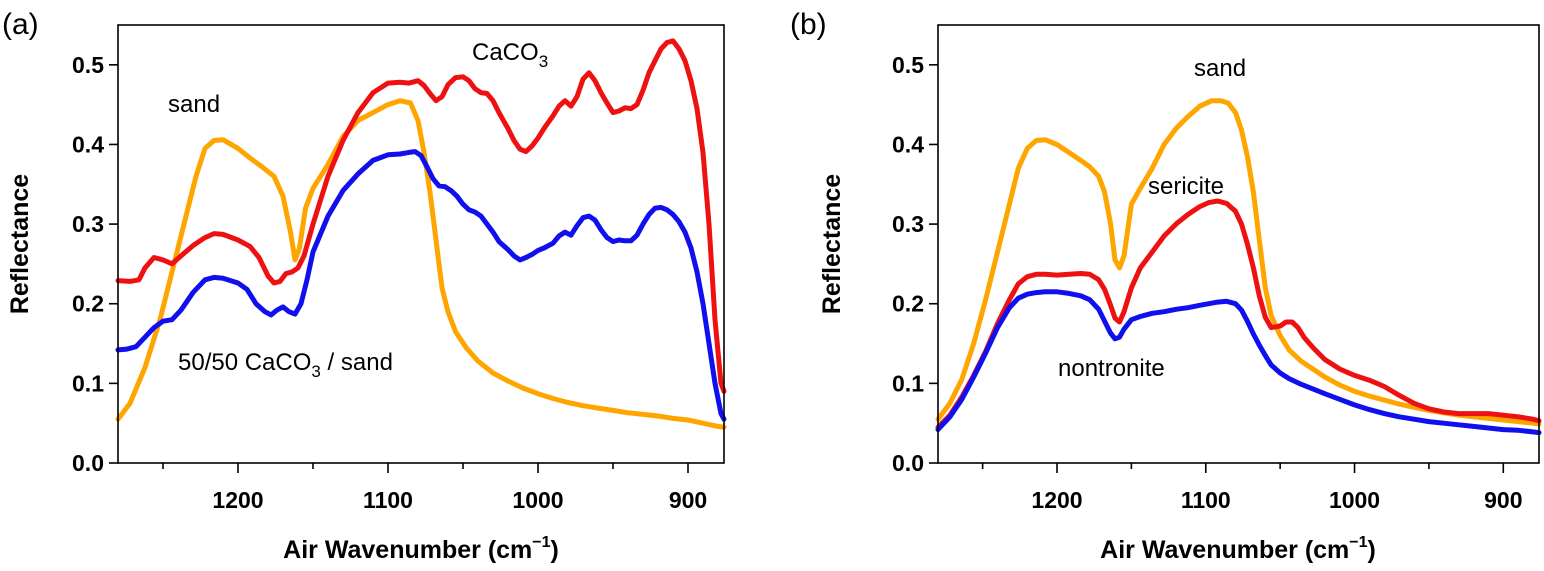 The image size is (1544, 571). What do you see at coordinates (421, 549) in the screenshot?
I see `panel-a-x-axis-title: Air Wavenumber (cm−1)` at bounding box center [421, 549].